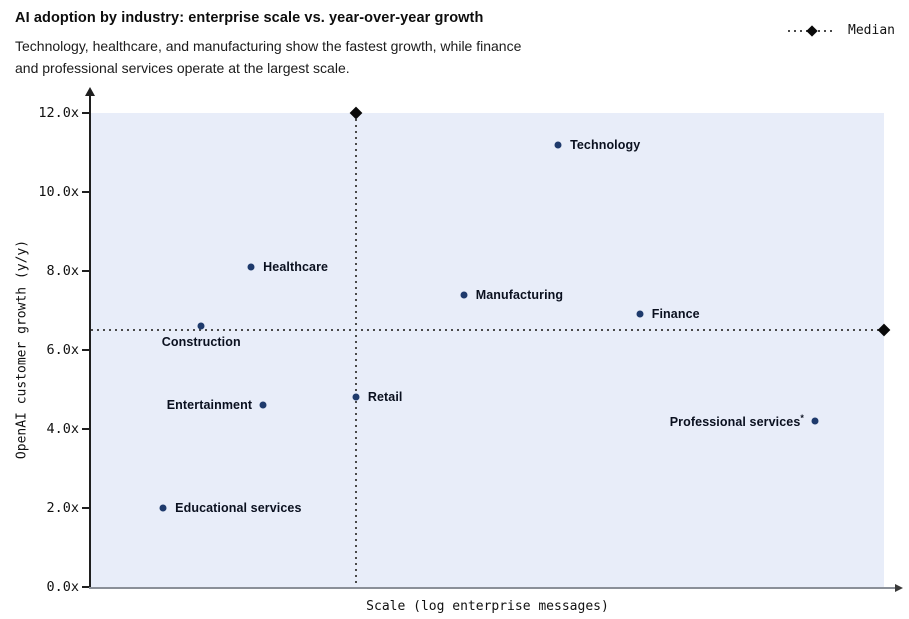 Image resolution: width=909 pixels, height=619 pixels. I want to click on diamond-icon, so click(812, 30).